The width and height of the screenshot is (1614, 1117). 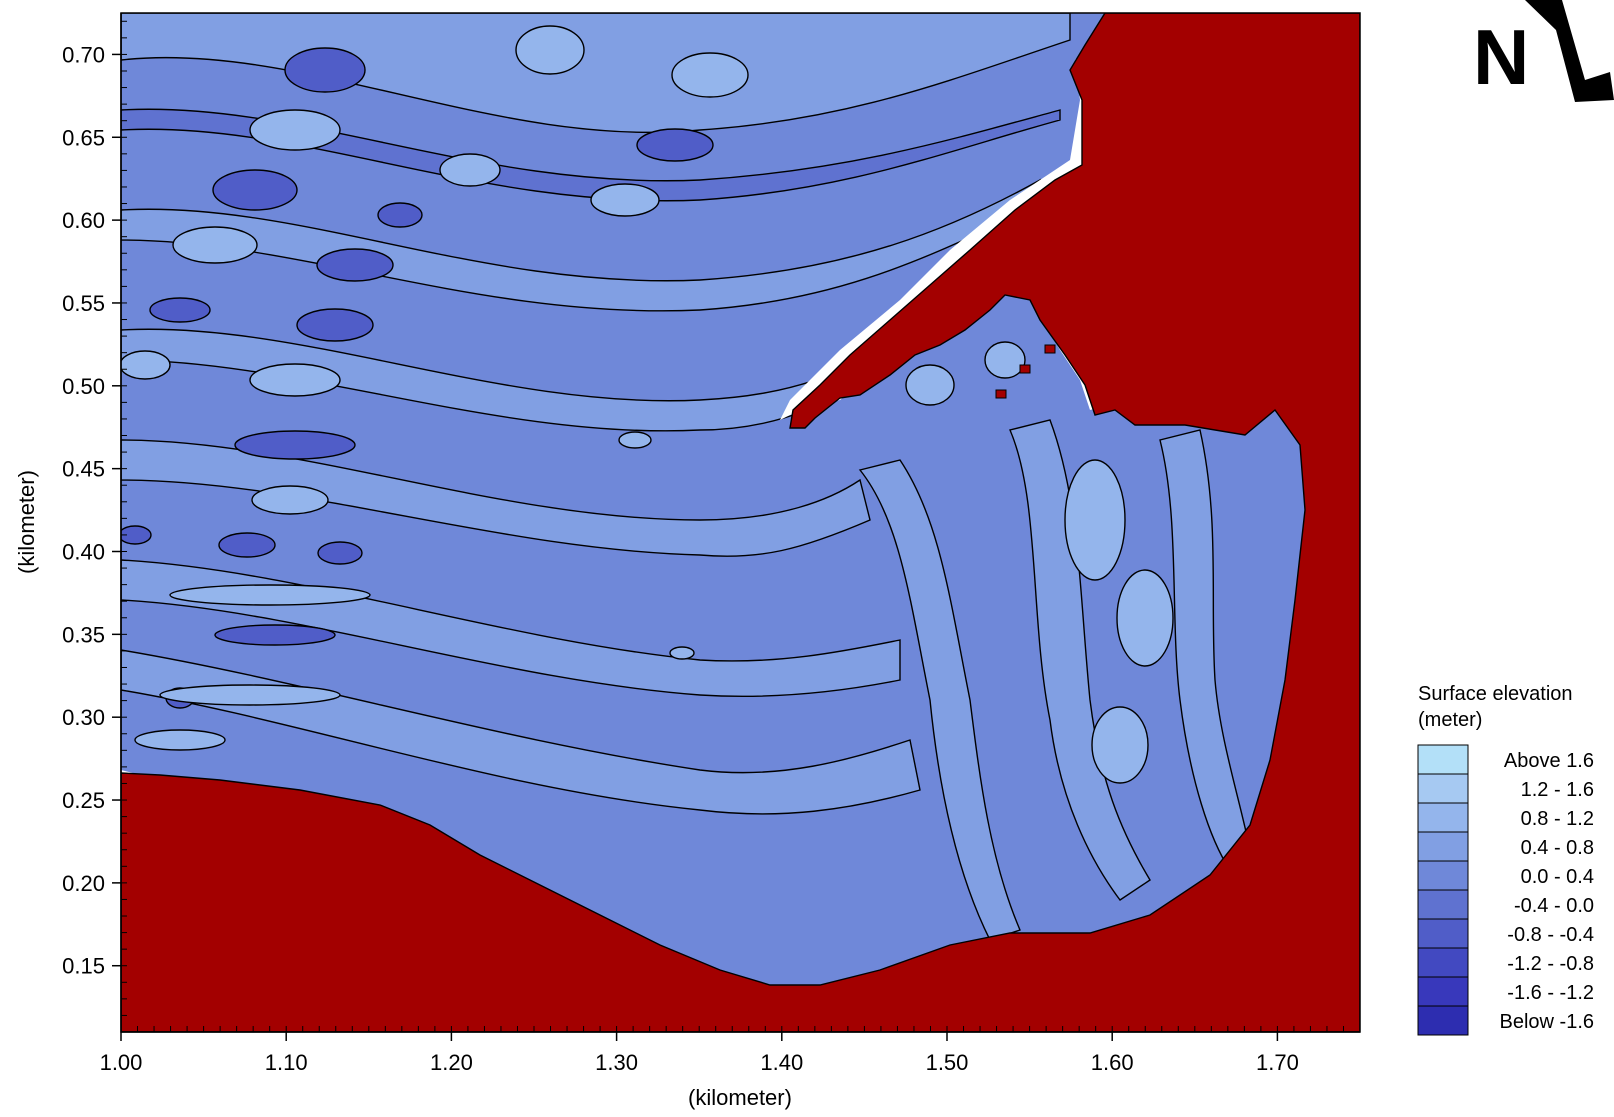 I want to click on y-minor-ticks, so click(x=124, y=526).